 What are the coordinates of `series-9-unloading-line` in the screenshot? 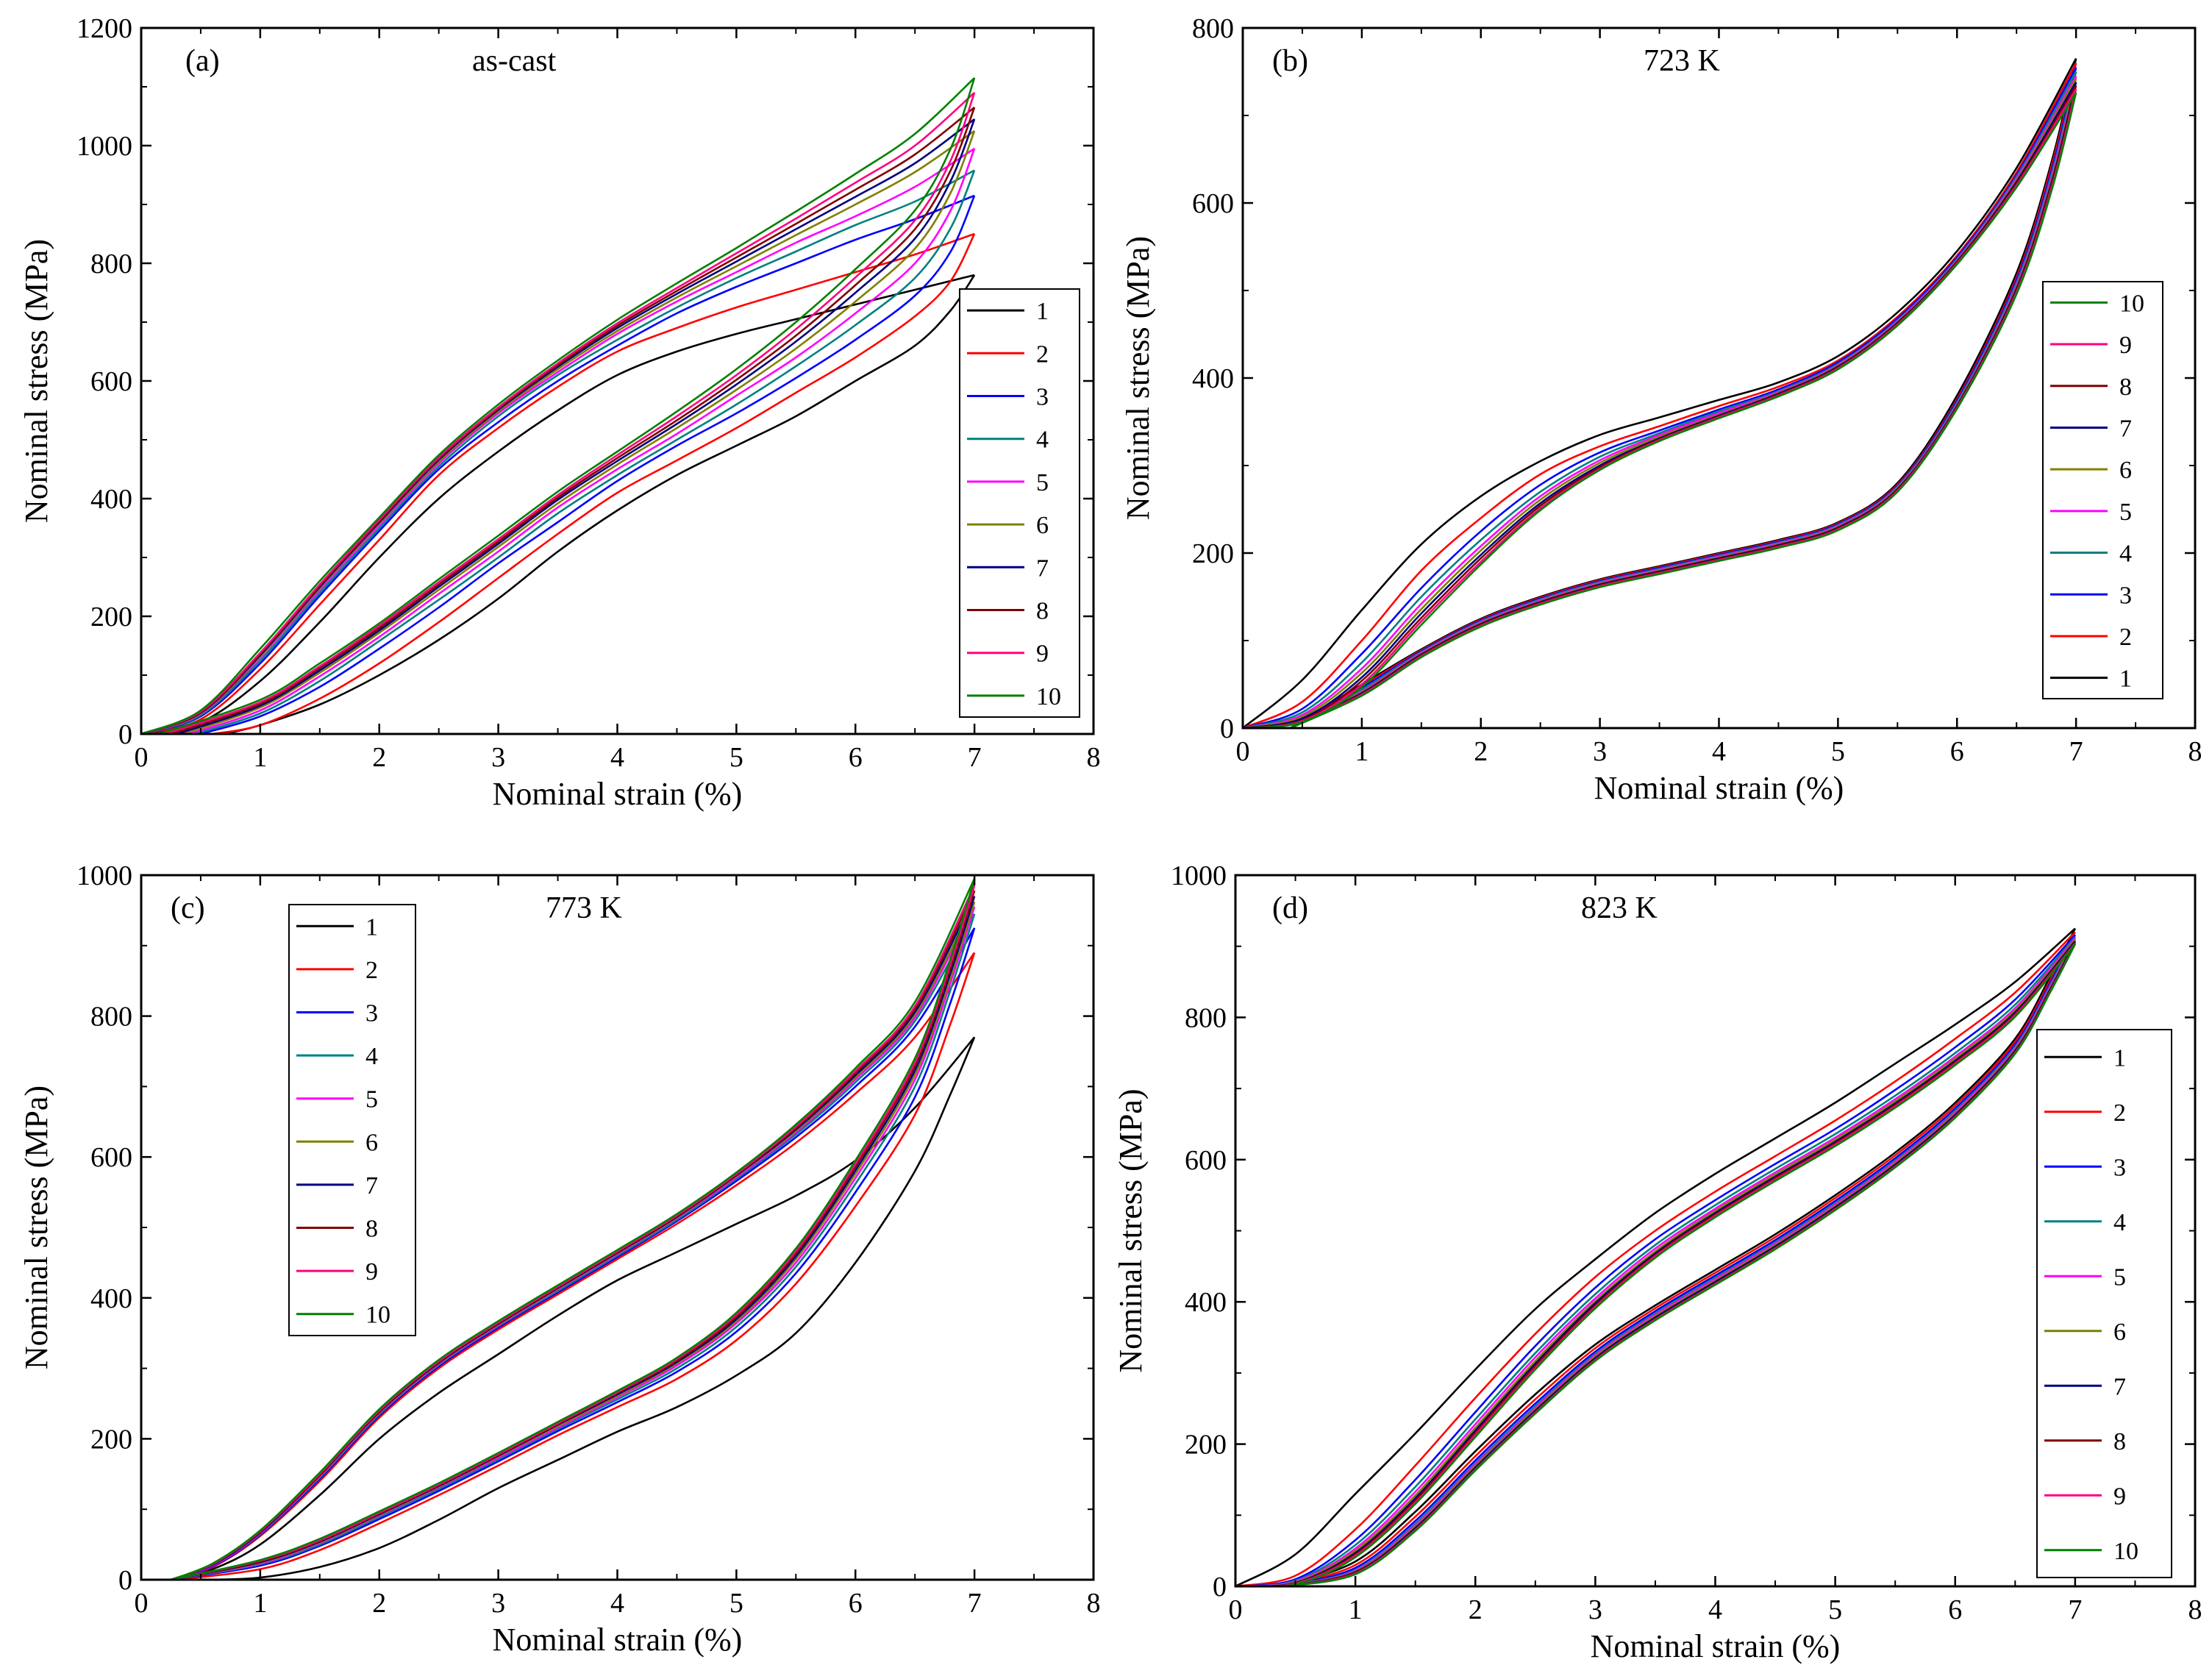 It's located at (1680, 1264).